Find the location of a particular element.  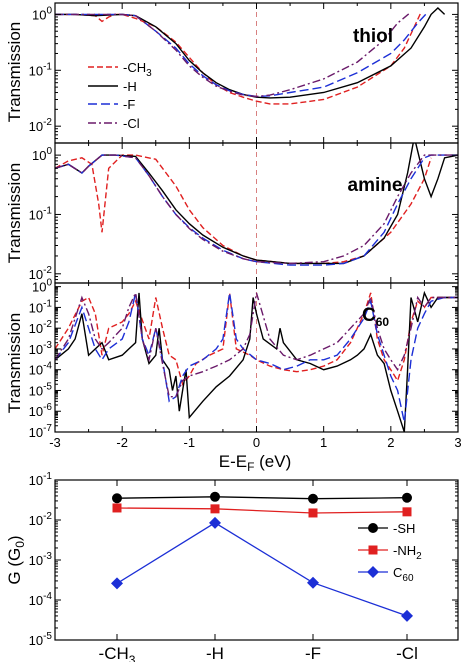

series-line-sh is located at coordinates (262, 498).